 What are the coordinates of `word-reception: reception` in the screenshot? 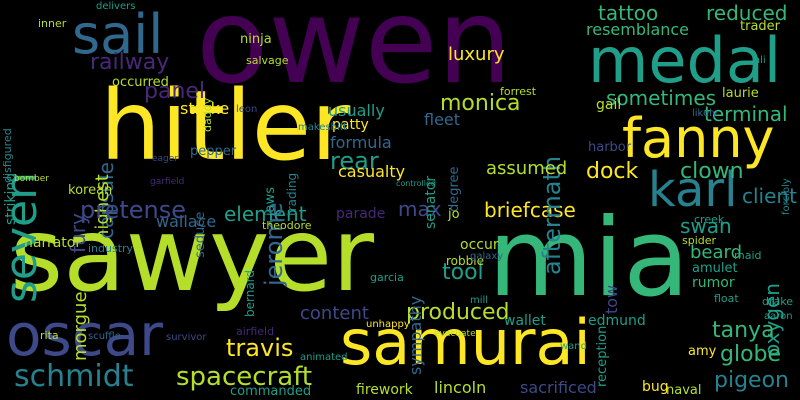 It's located at (602, 356).